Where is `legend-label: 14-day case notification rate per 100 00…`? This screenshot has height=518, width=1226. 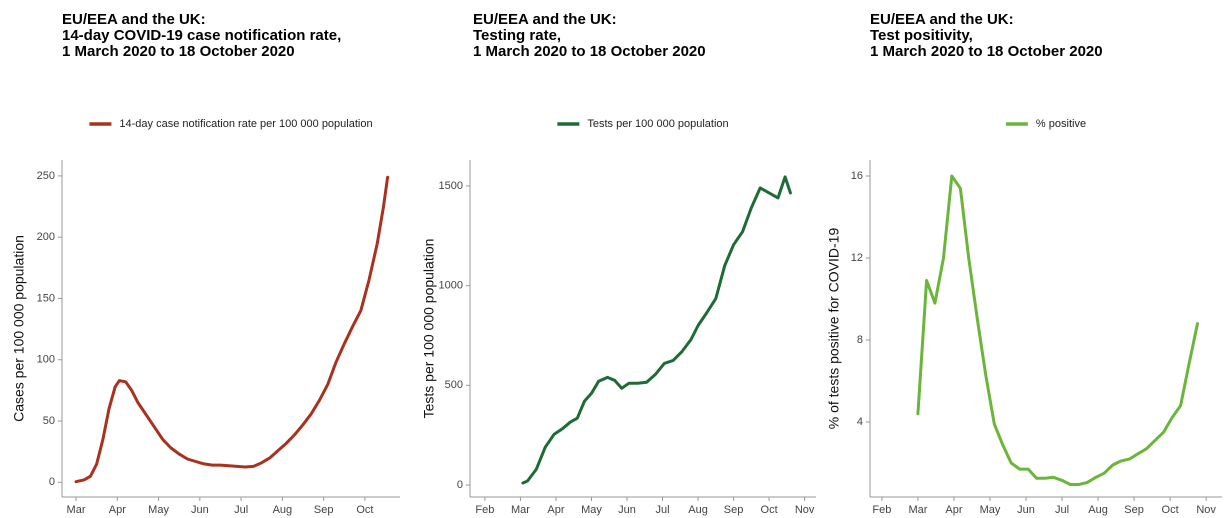 legend-label: 14-day case notification rate per 100 00… is located at coordinates (245, 124).